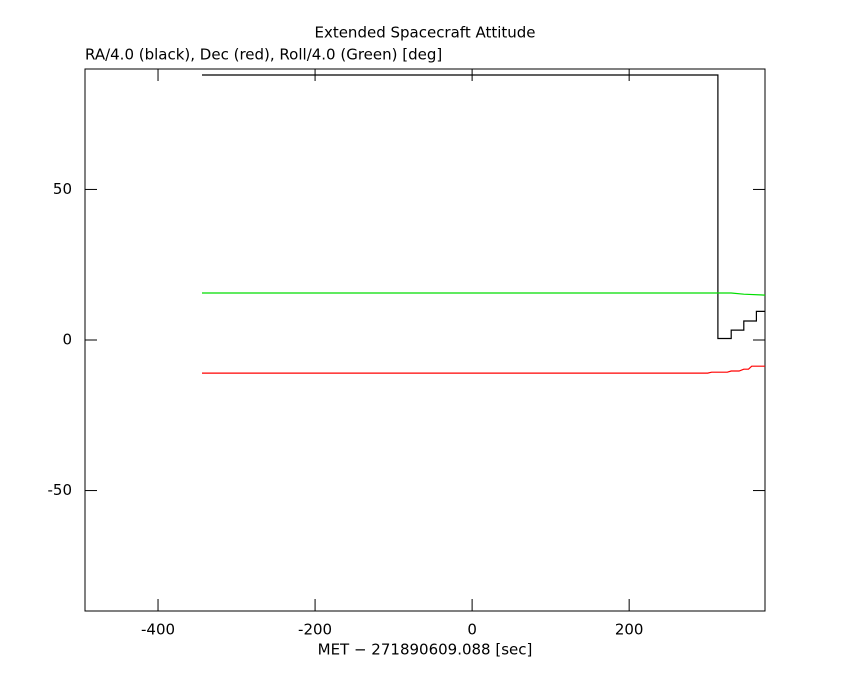 This screenshot has width=850, height=680. I want to click on x-tick-label: -200, so click(315, 630).